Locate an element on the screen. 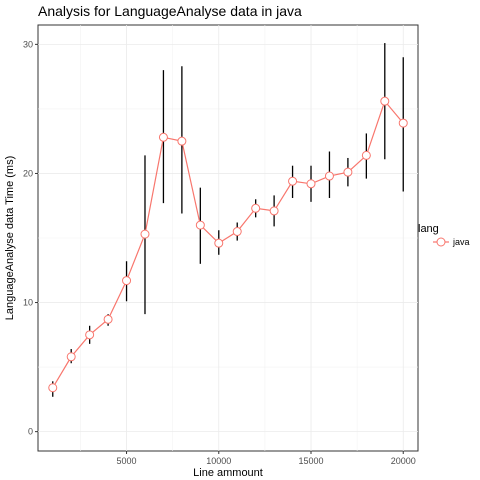 The width and height of the screenshot is (480, 480). y-axis-ticks: 0 10 20 30 is located at coordinates (30, 238).